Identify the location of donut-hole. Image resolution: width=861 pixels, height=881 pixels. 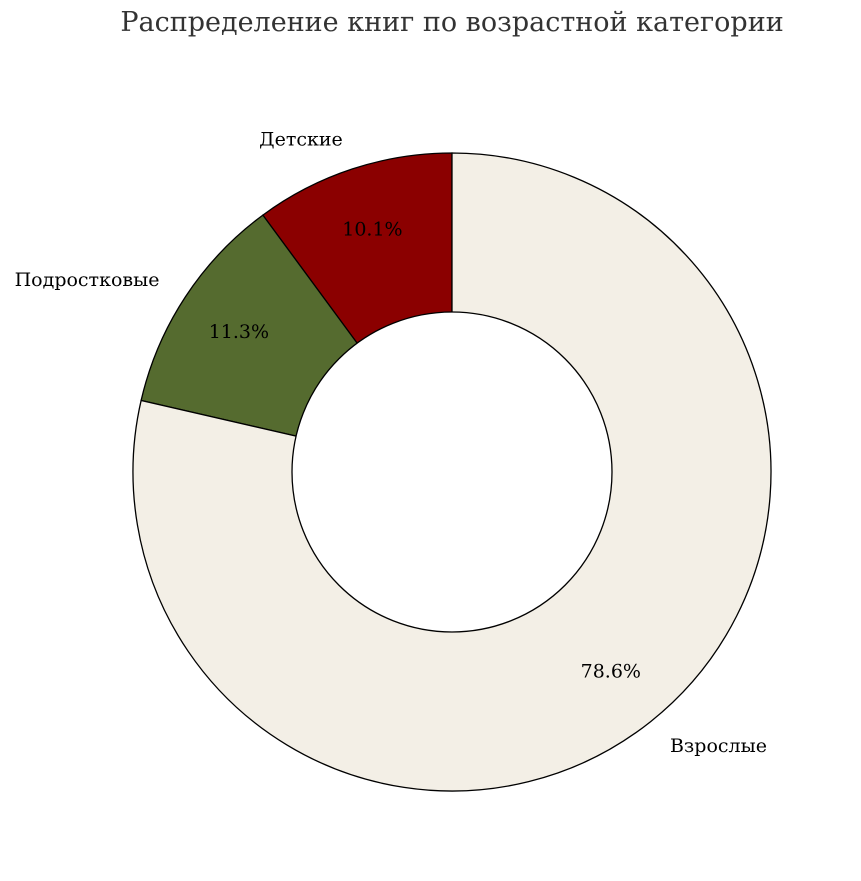
(452, 472).